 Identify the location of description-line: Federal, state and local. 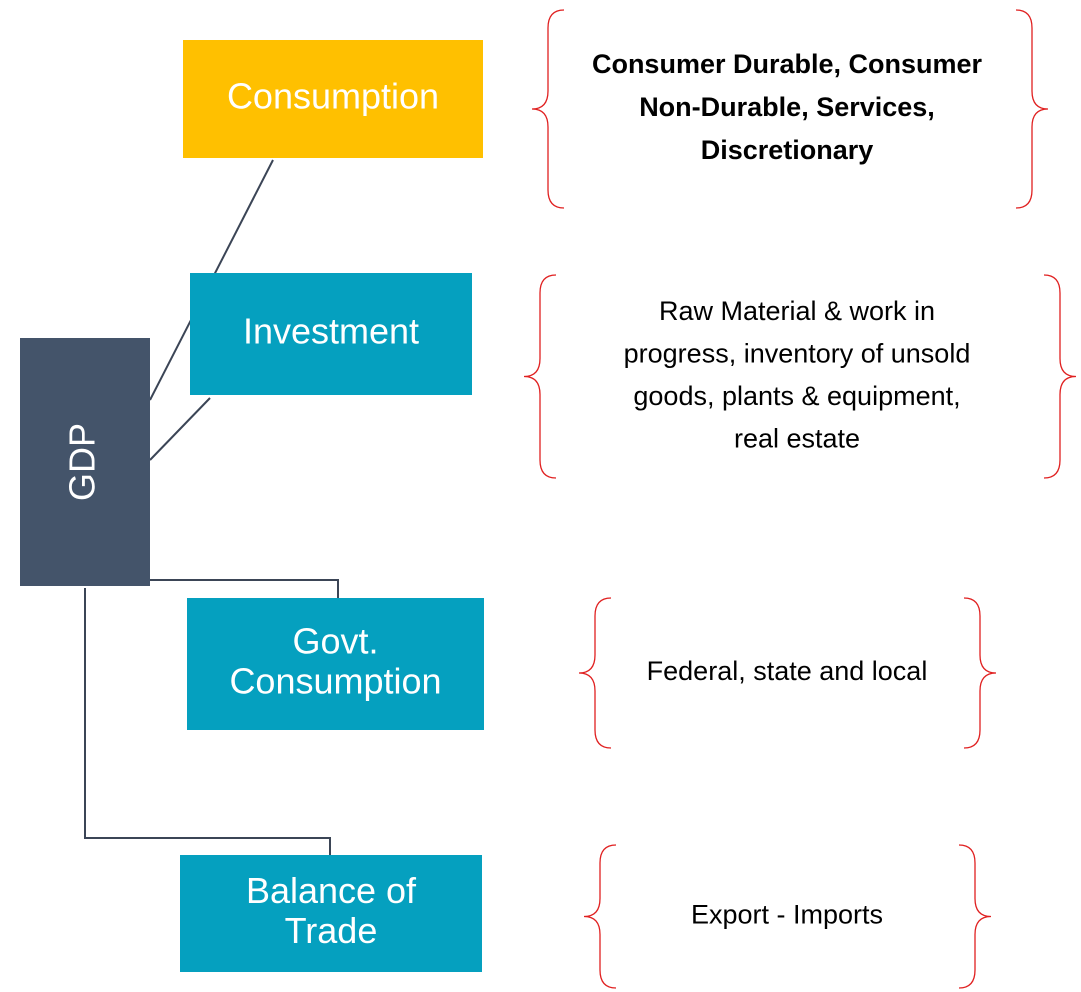
(787, 671).